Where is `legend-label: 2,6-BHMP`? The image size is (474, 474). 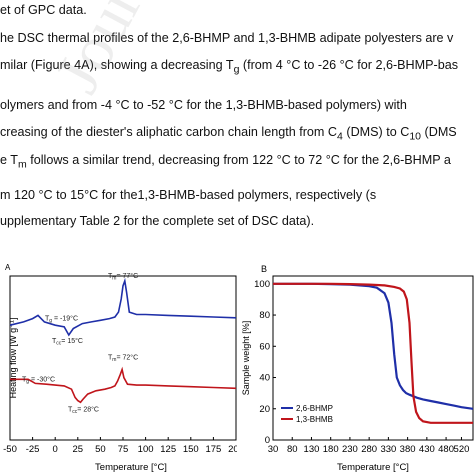
legend-label: 2,6-BHMP is located at coordinates (314, 408).